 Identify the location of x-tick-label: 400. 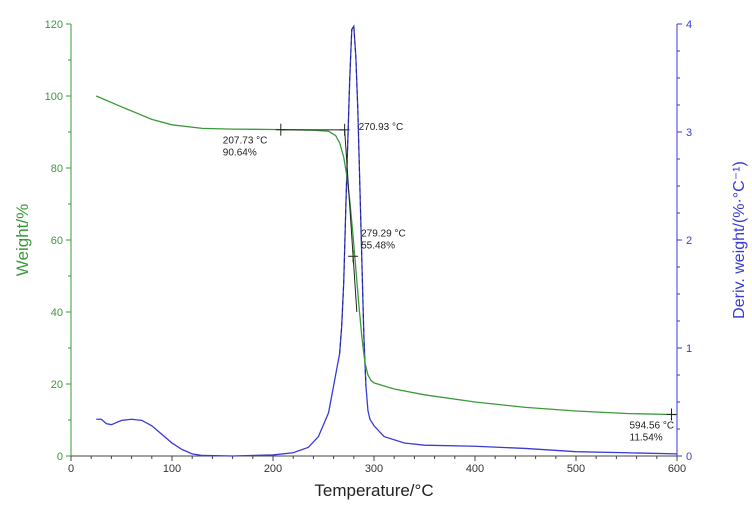
(475, 469).